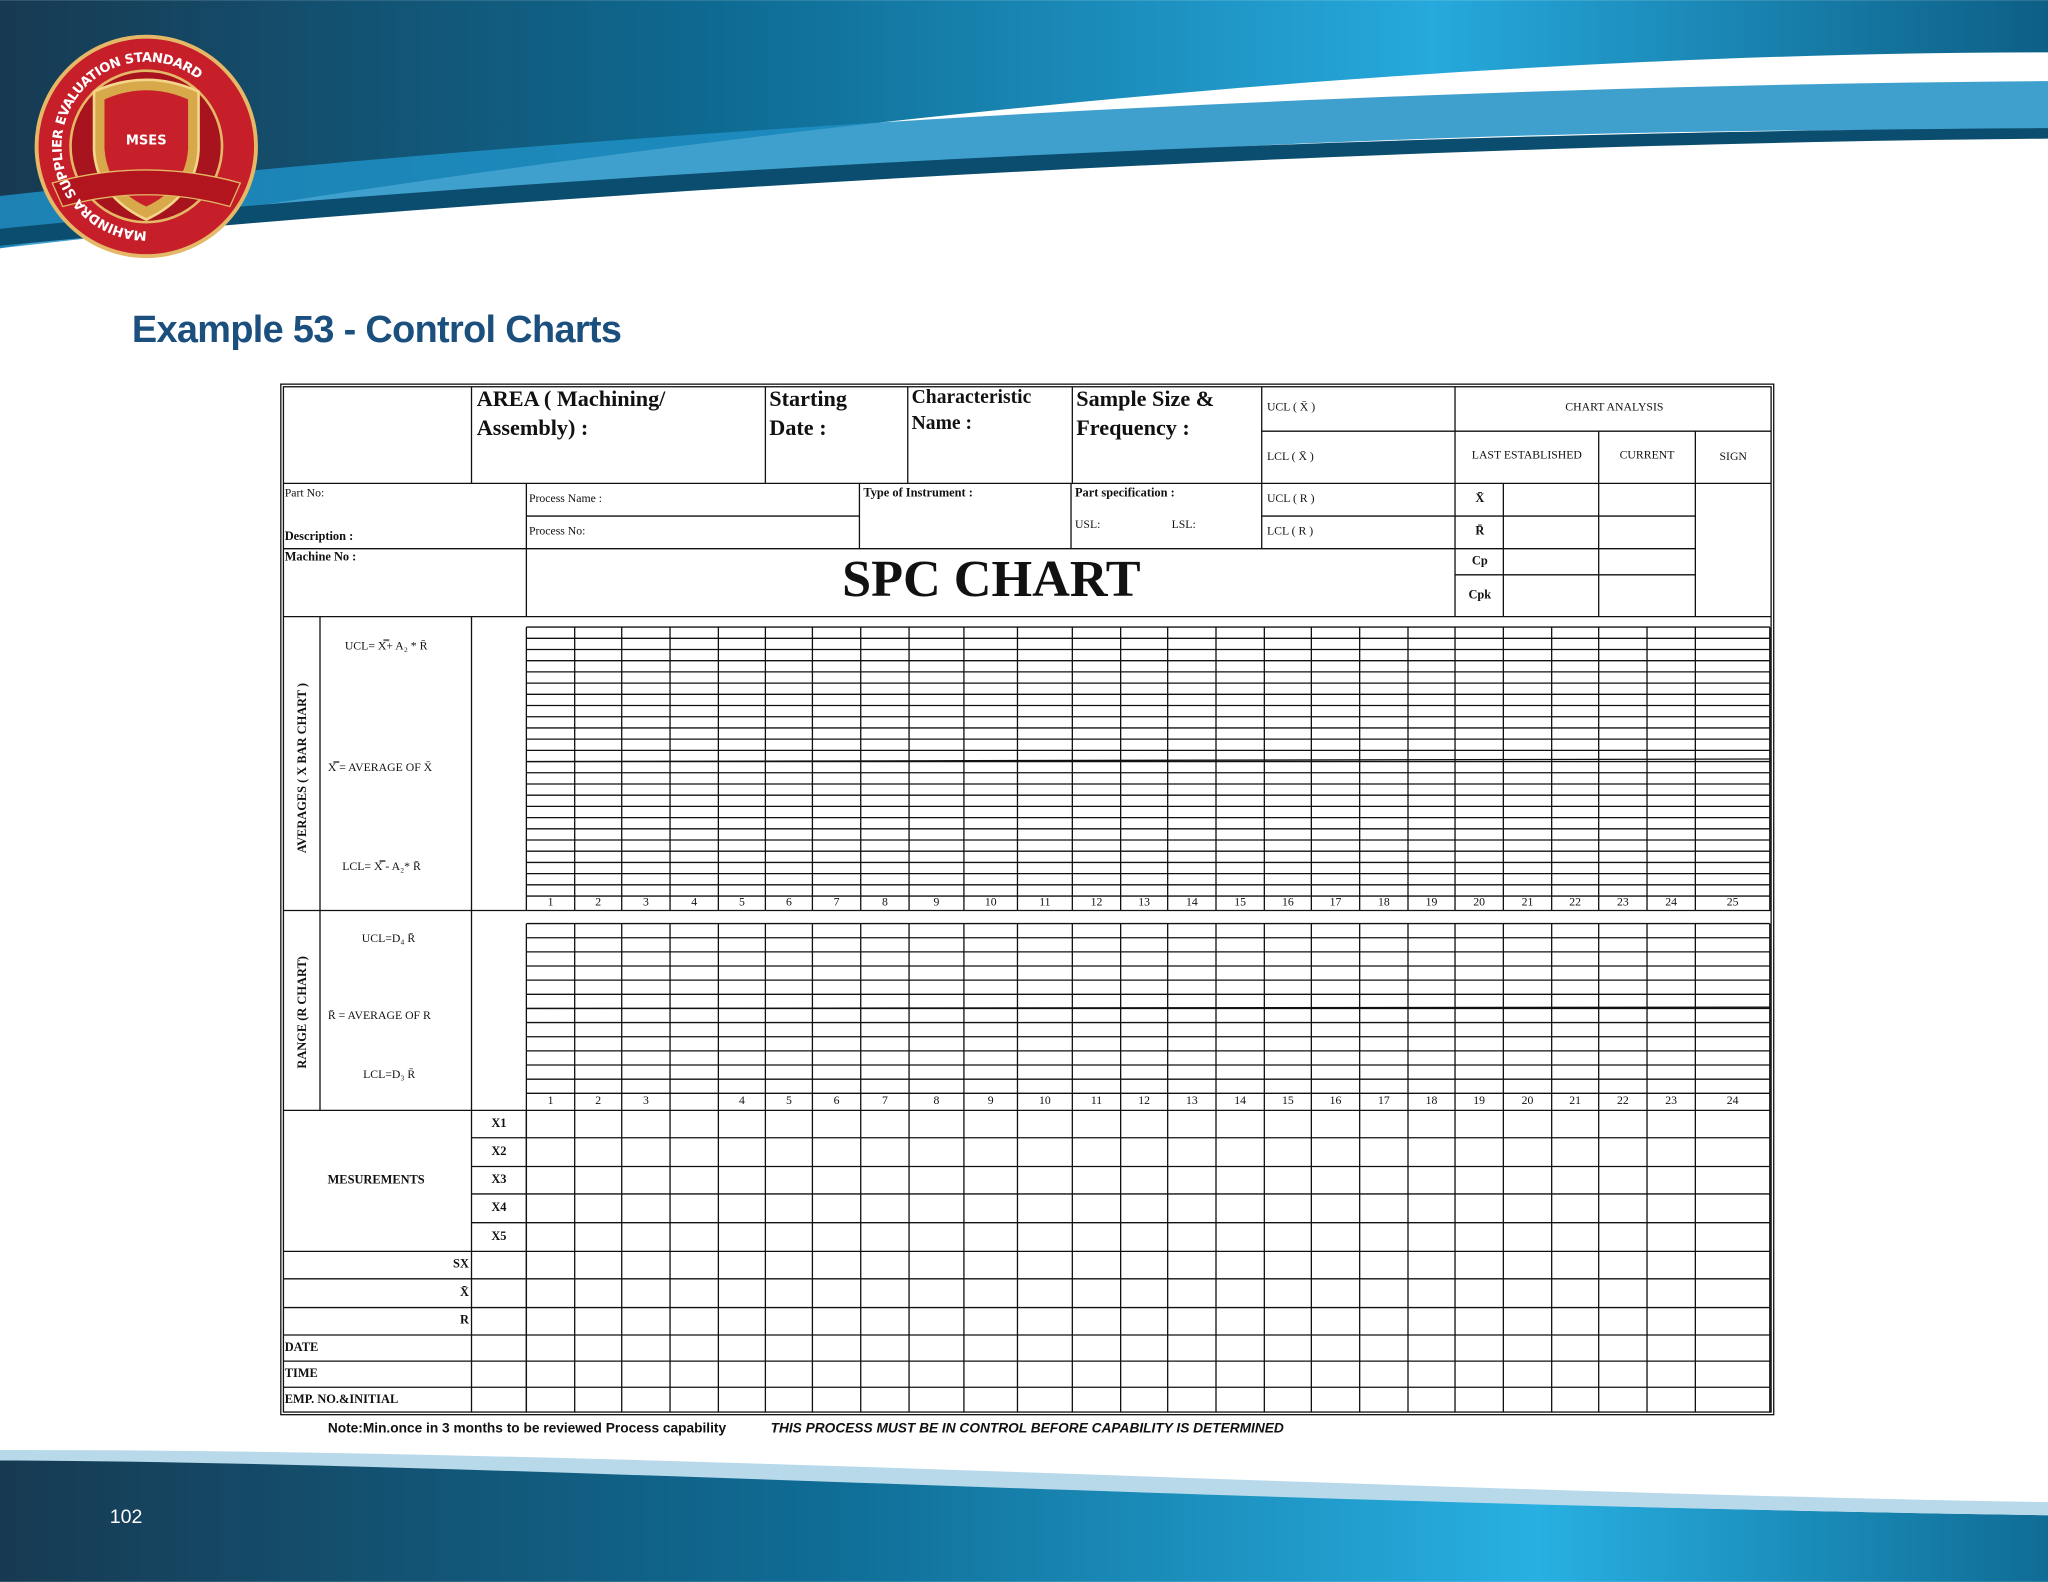  What do you see at coordinates (126, 1517) in the screenshot?
I see `page-number: 102` at bounding box center [126, 1517].